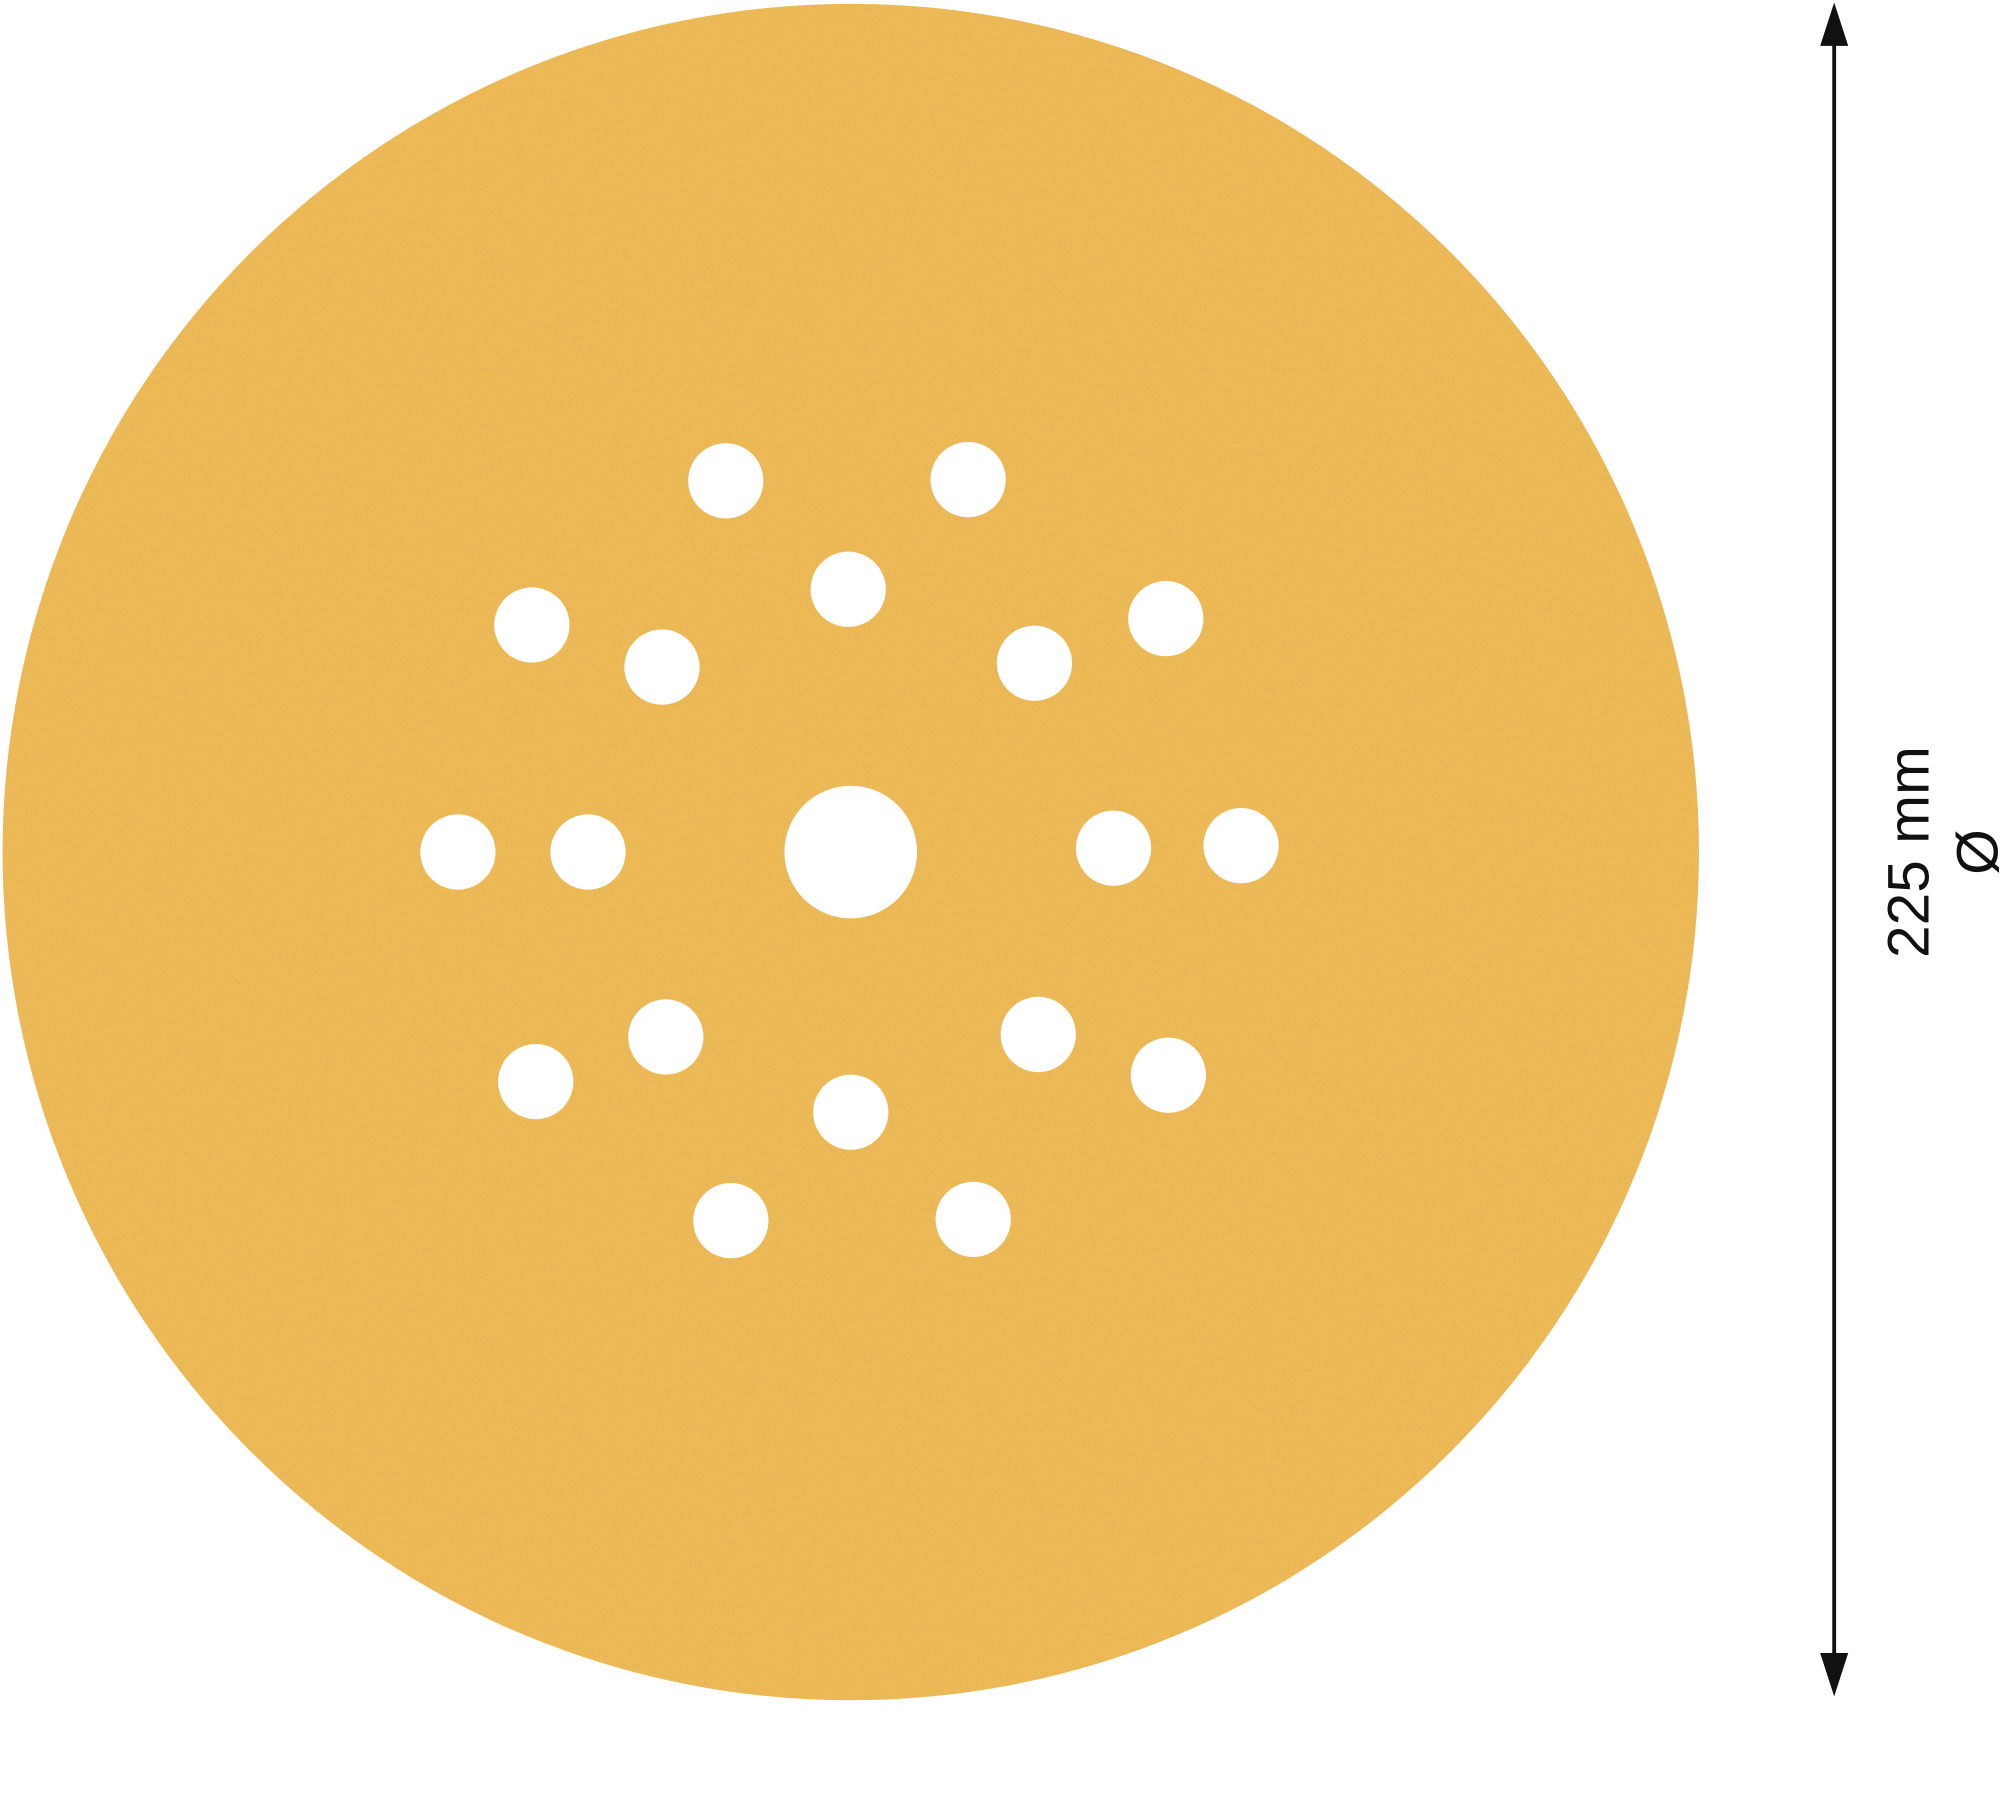  I want to click on diameter-value-label: 225 mm, so click(1909, 852).